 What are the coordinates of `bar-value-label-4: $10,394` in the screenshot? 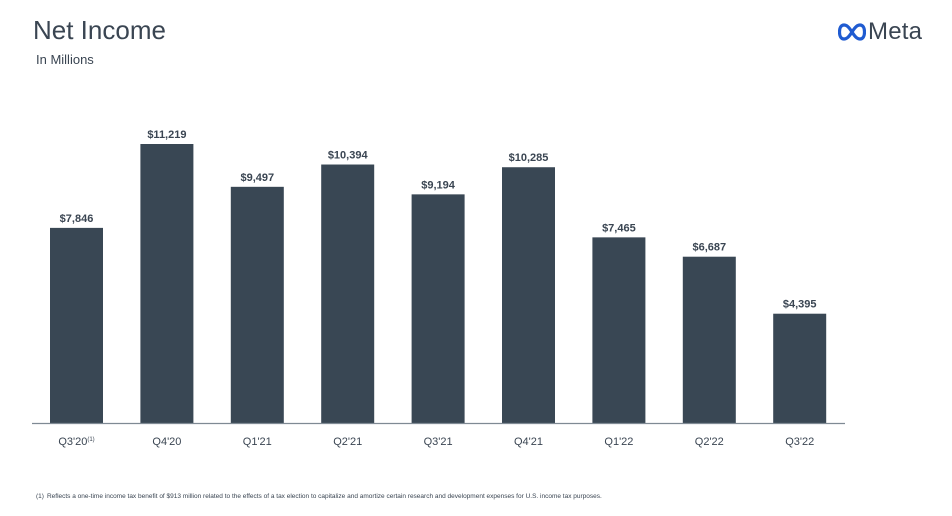 It's located at (348, 156).